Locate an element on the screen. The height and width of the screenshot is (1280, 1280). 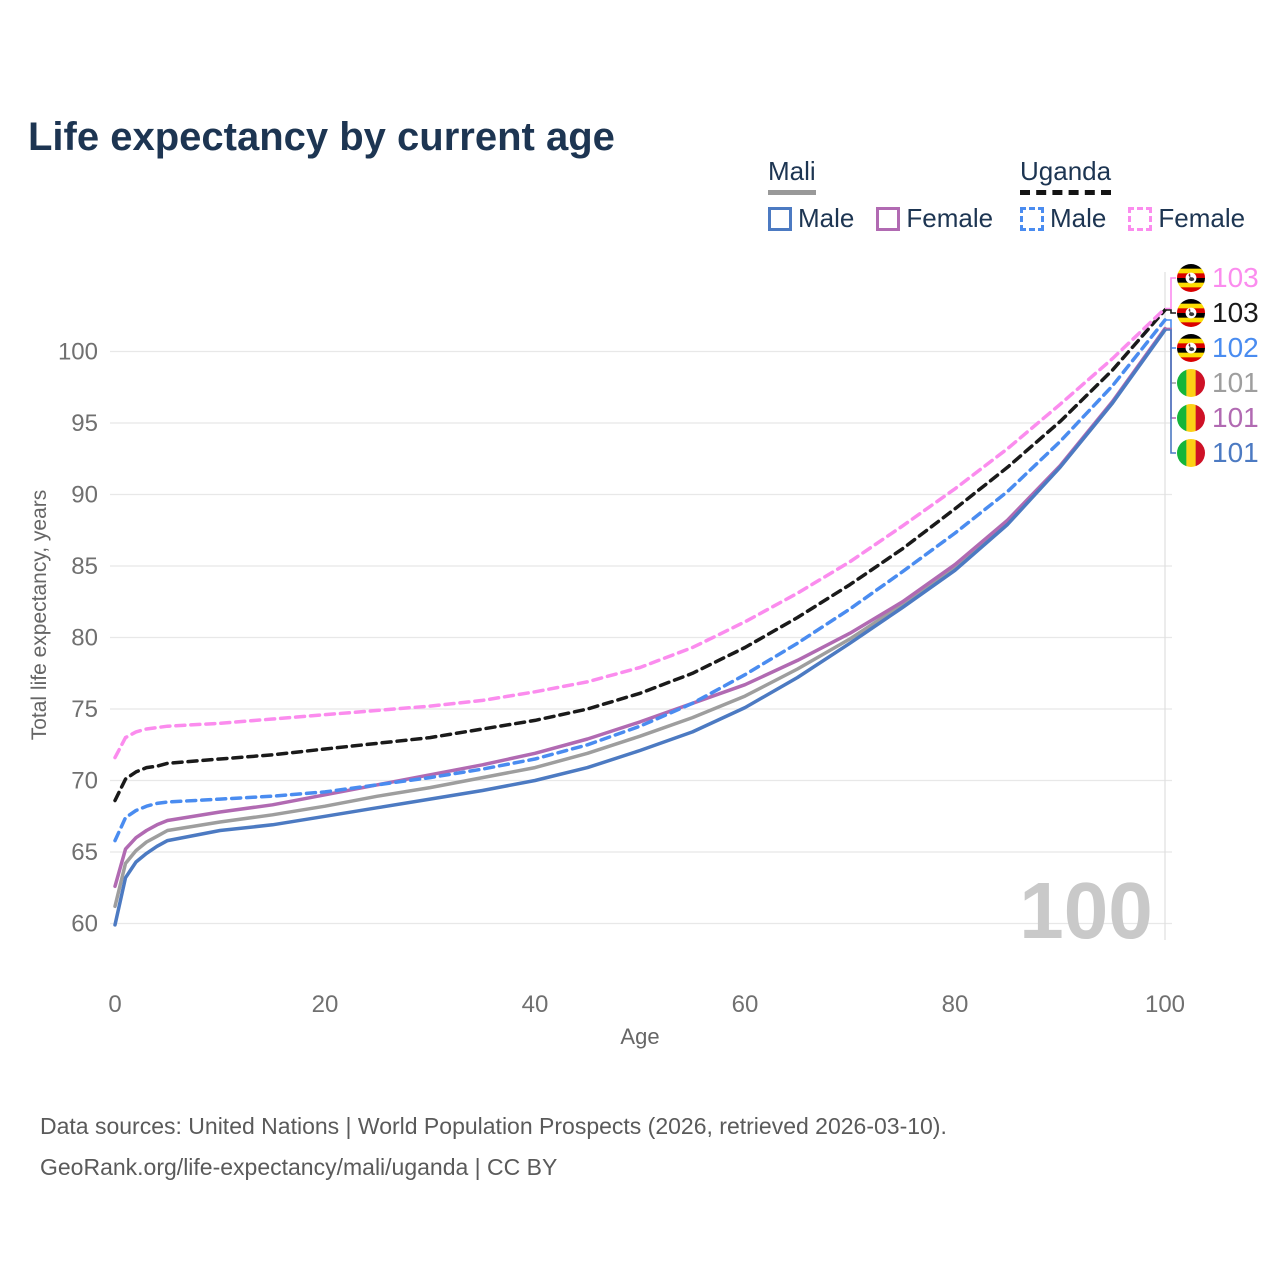
y-tick-label-70: 70 is located at coordinates (84, 781).